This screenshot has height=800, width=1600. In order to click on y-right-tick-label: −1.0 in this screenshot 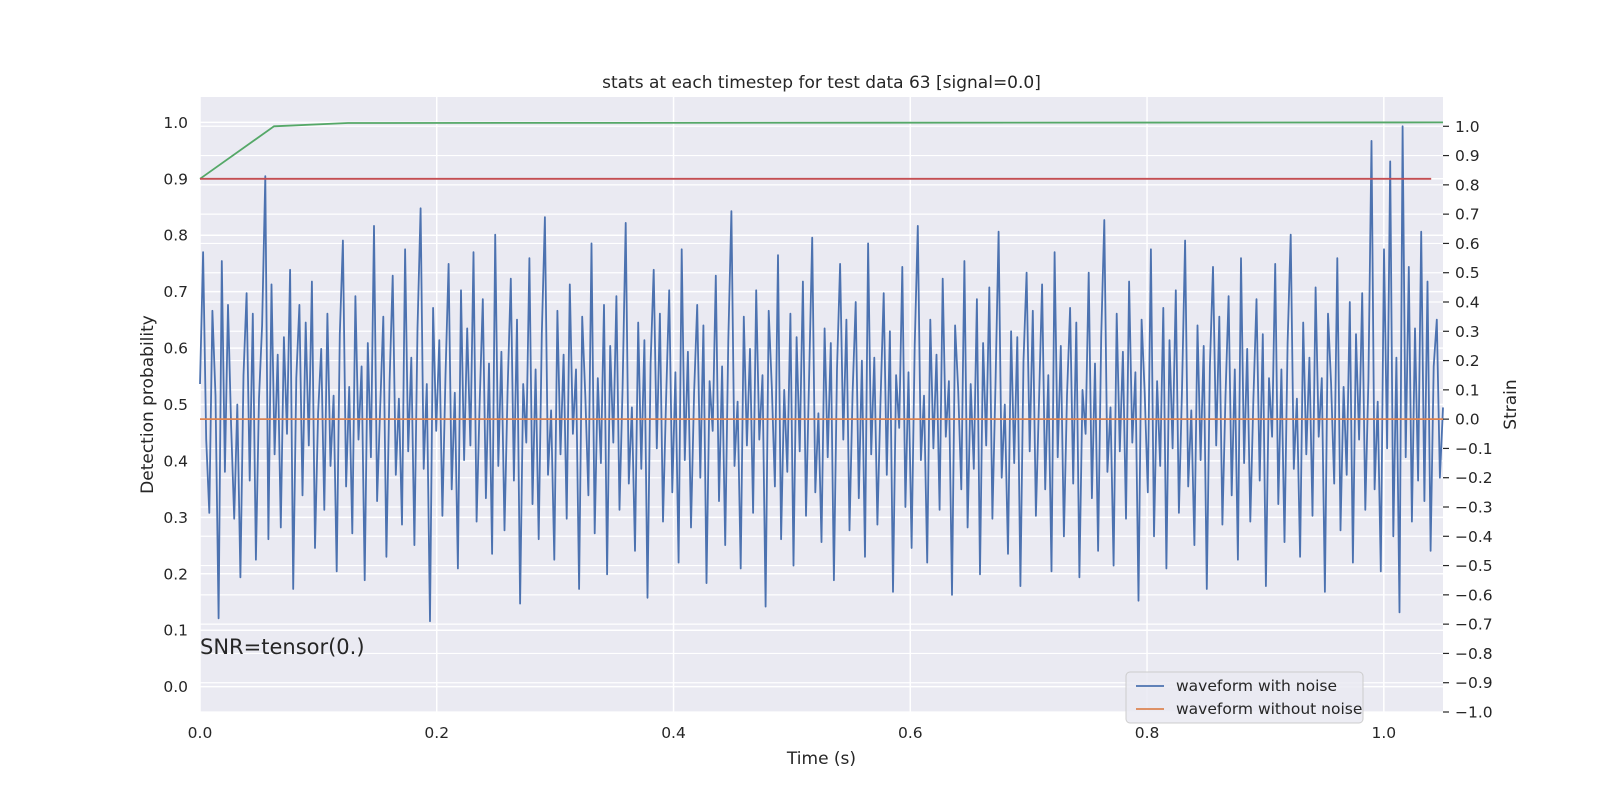, I will do `click(1474, 713)`.